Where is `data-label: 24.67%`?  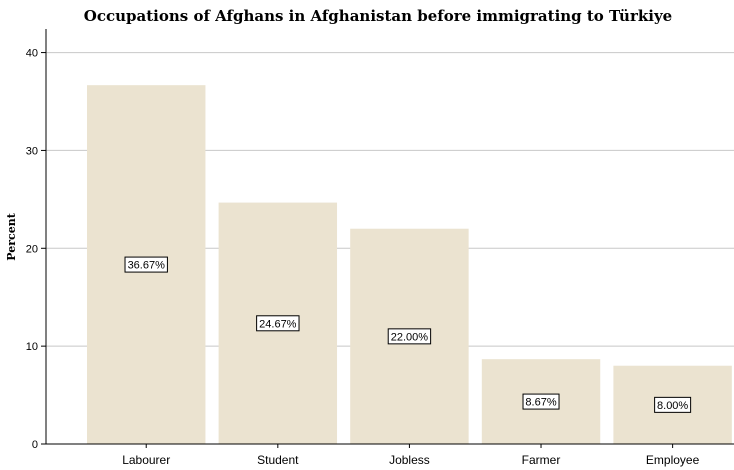 data-label: 24.67% is located at coordinates (278, 324).